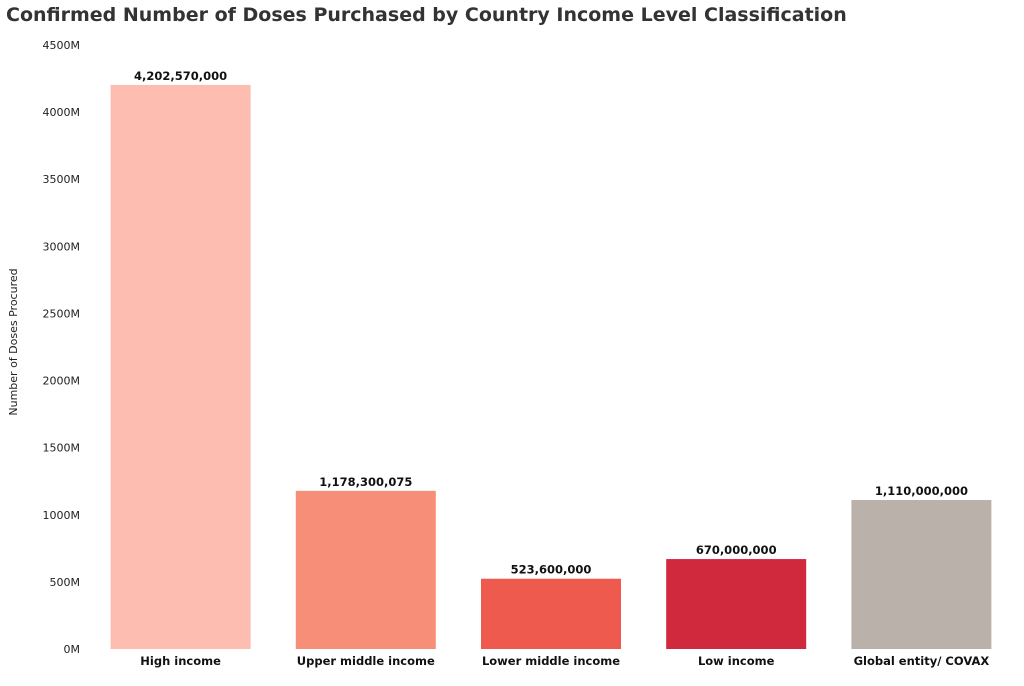 This screenshot has height=686, width=1024. What do you see at coordinates (72, 649) in the screenshot?
I see `y-tick-label: 0M` at bounding box center [72, 649].